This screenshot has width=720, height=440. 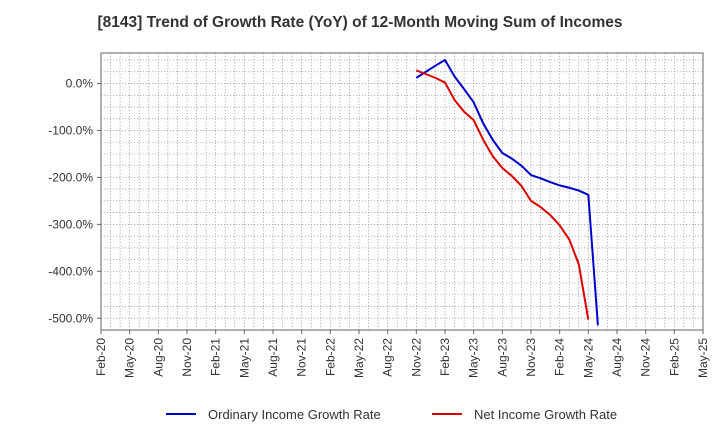 I want to click on x-tick-label: May-20, so click(x=130, y=358).